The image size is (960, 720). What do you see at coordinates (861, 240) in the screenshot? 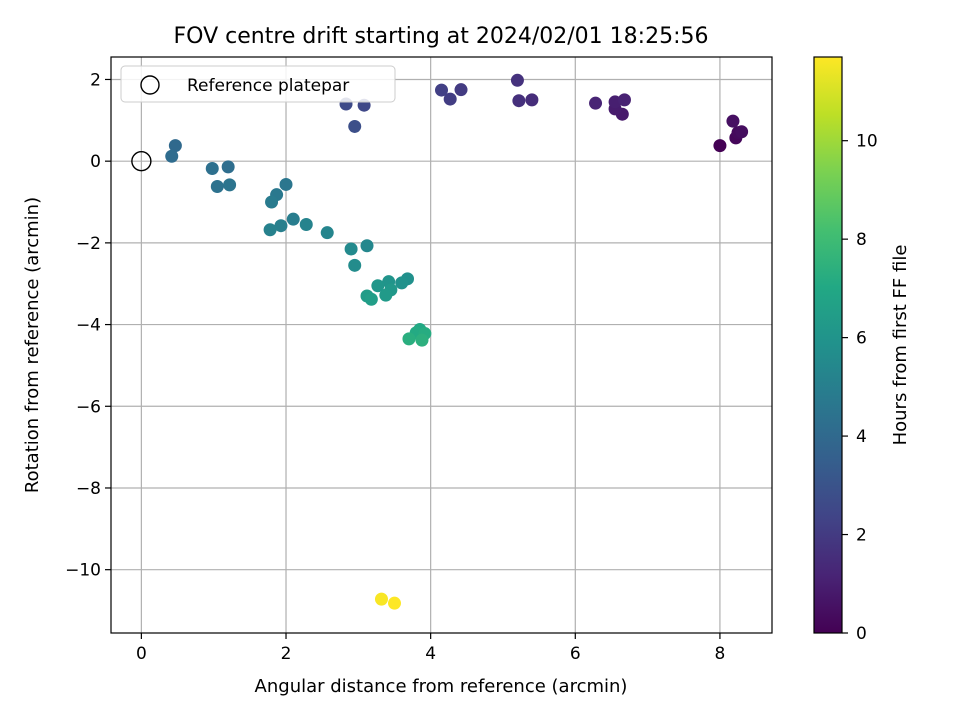
I see `colorbar-tick-label: 8` at bounding box center [861, 240].